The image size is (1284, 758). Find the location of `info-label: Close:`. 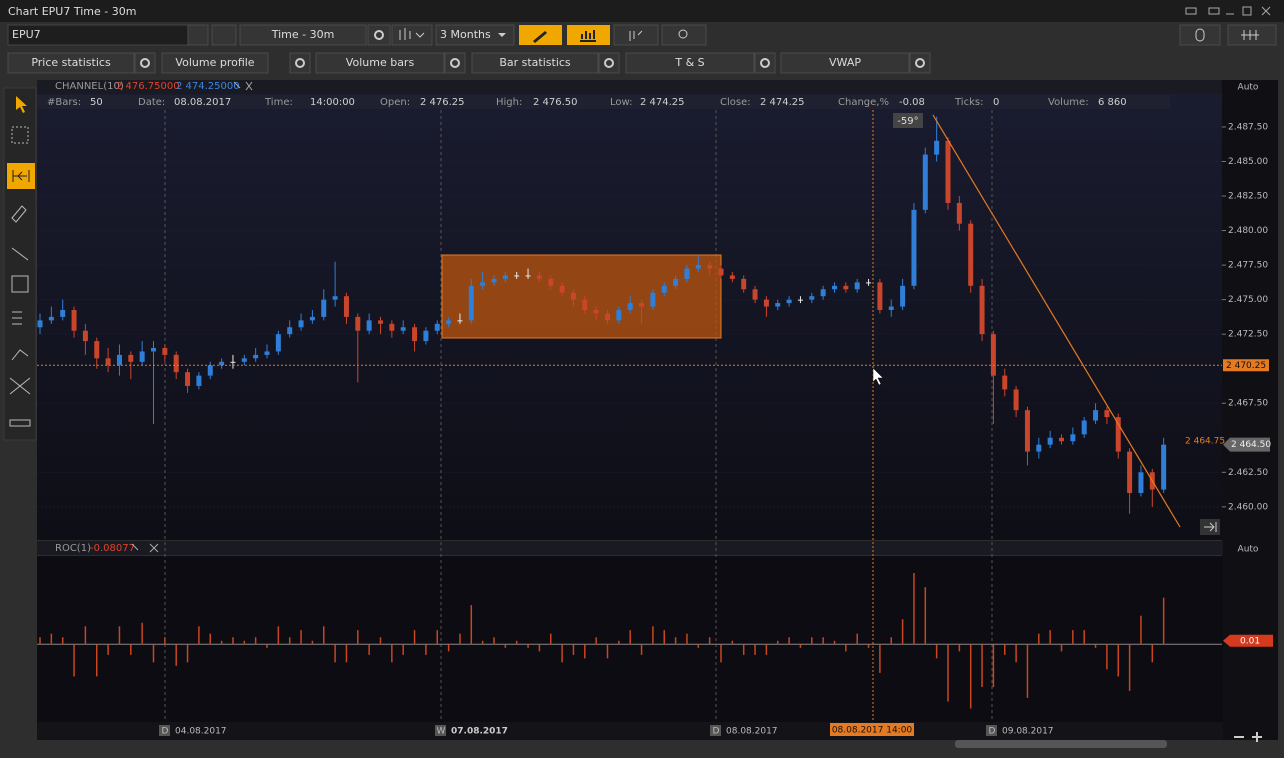

info-label: Close: is located at coordinates (735, 102).